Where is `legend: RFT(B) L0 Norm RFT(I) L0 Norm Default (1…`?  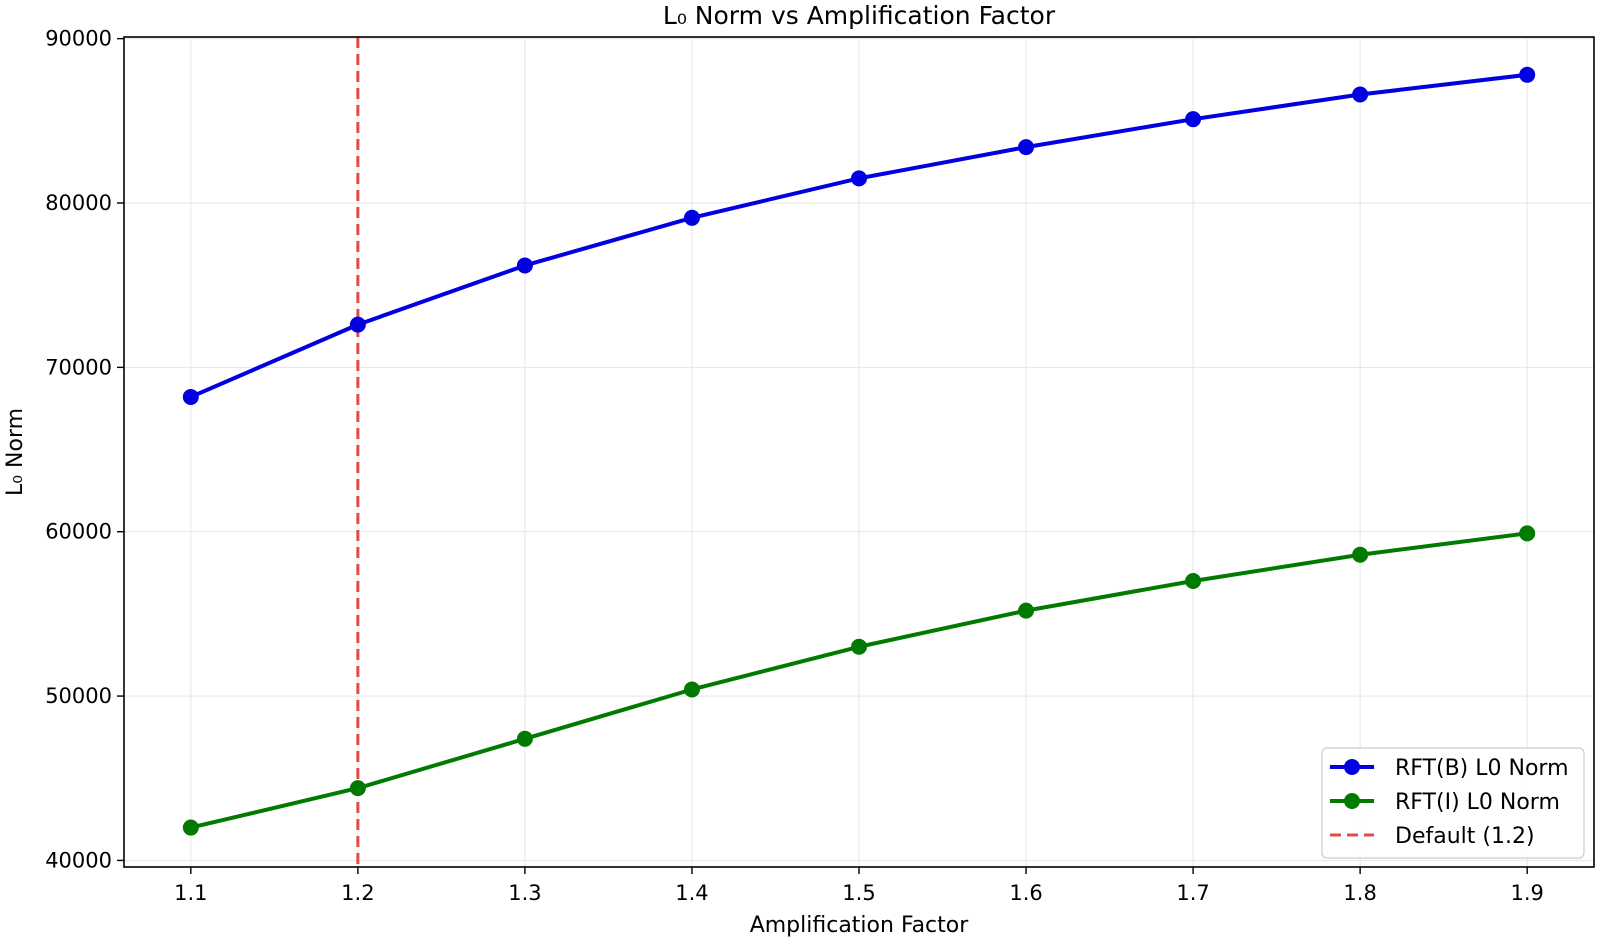 legend: RFT(B) L0 Norm RFT(I) L0 Norm Default (1… is located at coordinates (1453, 803).